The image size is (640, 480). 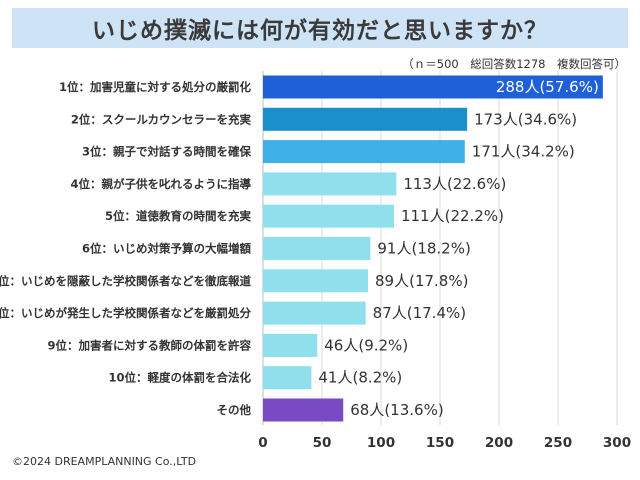 What do you see at coordinates (167, 249) in the screenshot?
I see `category-label: 6位：いじめ対策予算の大幅増額` at bounding box center [167, 249].